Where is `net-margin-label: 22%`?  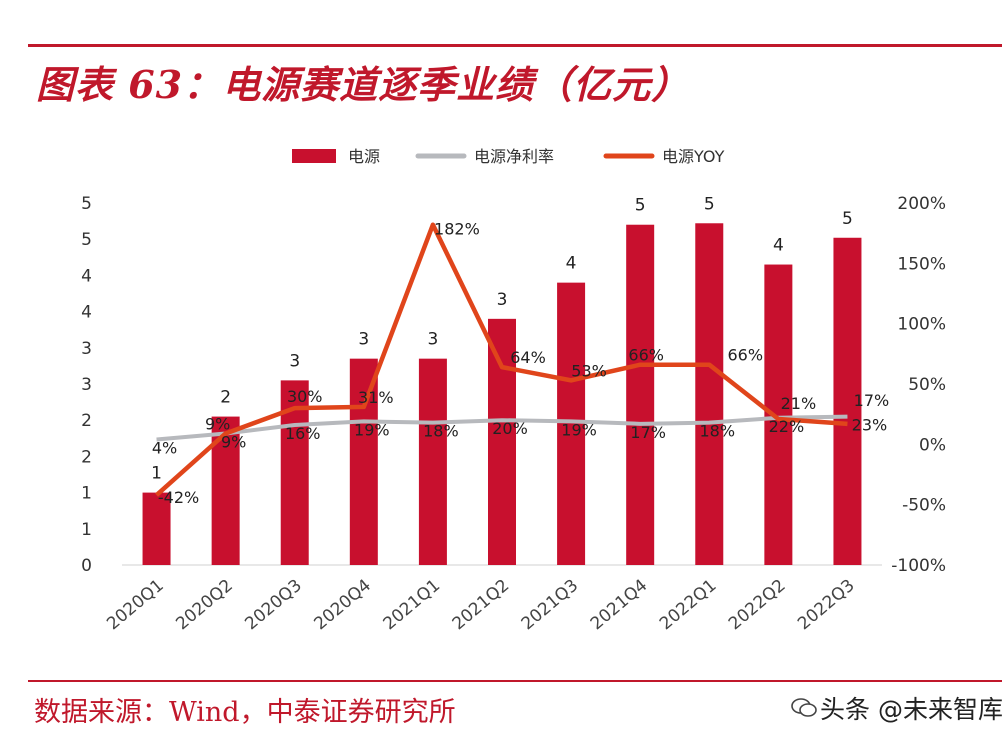
net-margin-label: 22% is located at coordinates (787, 426).